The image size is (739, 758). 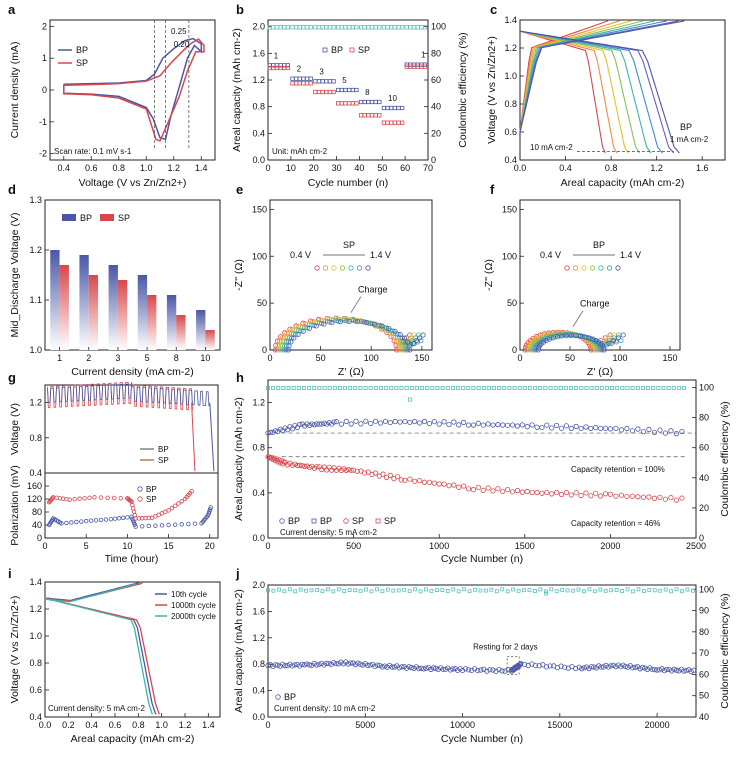 What do you see at coordinates (124, 218) in the screenshot?
I see `panel-d-legend-sp: SP` at bounding box center [124, 218].